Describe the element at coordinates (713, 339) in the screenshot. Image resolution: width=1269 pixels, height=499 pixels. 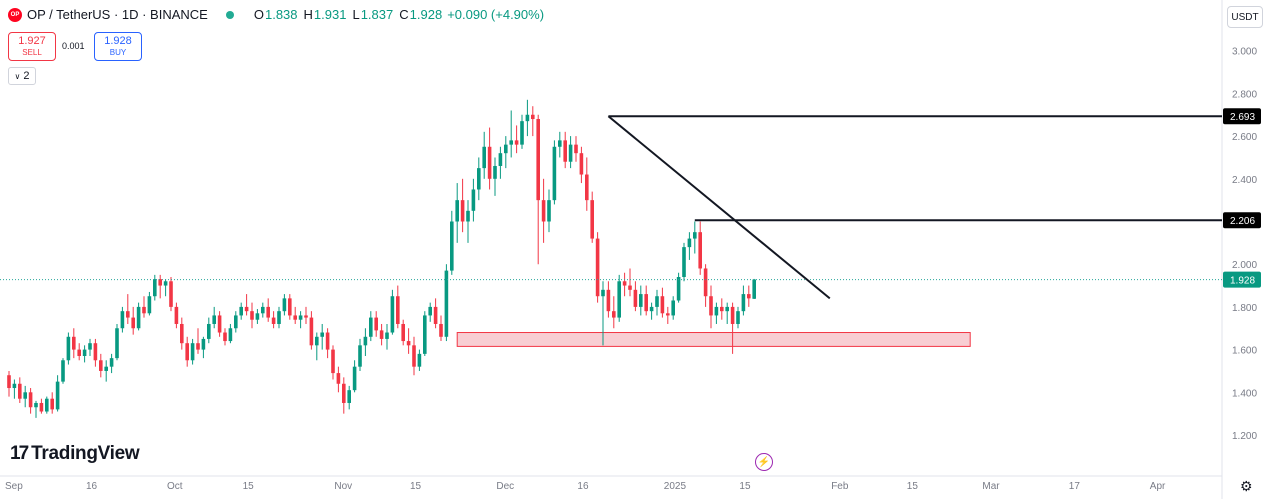
I see `support-zone` at that location.